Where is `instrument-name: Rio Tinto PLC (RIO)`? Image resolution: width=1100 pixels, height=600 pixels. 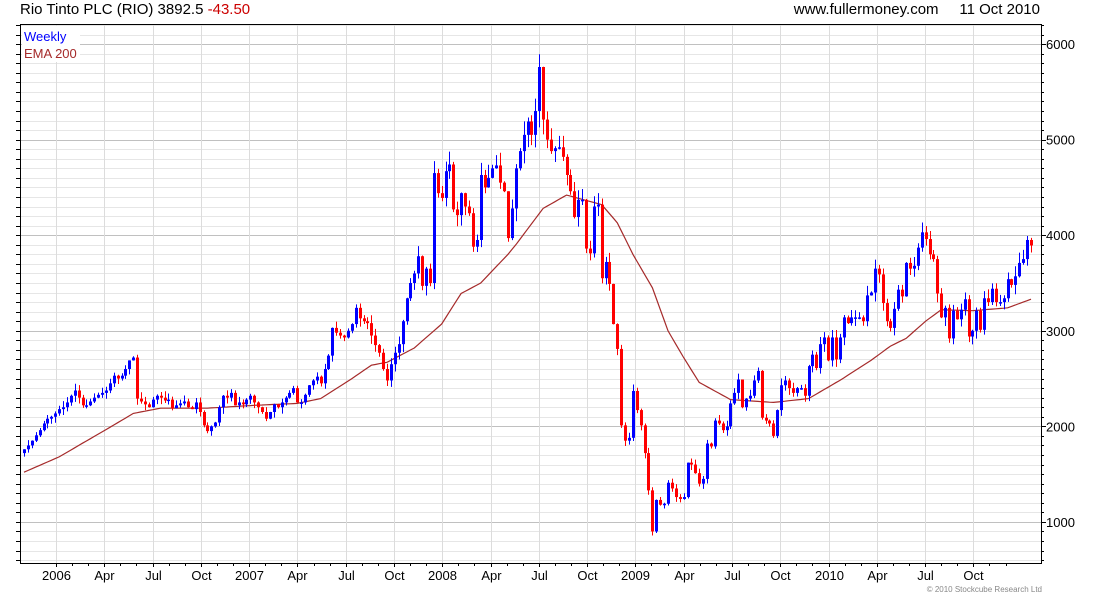 instrument-name: Rio Tinto PLC (RIO) is located at coordinates (87, 9).